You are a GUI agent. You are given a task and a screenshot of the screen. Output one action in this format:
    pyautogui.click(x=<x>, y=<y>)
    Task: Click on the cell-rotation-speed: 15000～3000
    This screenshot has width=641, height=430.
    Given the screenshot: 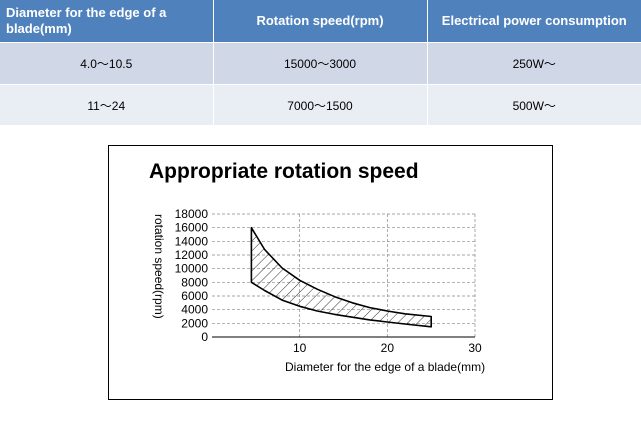 What is the action you would take?
    pyautogui.click(x=320, y=63)
    